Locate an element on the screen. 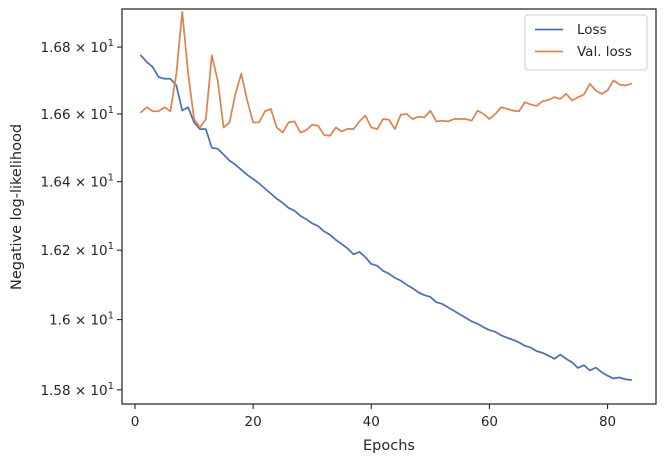 The width and height of the screenshot is (667, 463). x-tick-label: 80 is located at coordinates (607, 422).